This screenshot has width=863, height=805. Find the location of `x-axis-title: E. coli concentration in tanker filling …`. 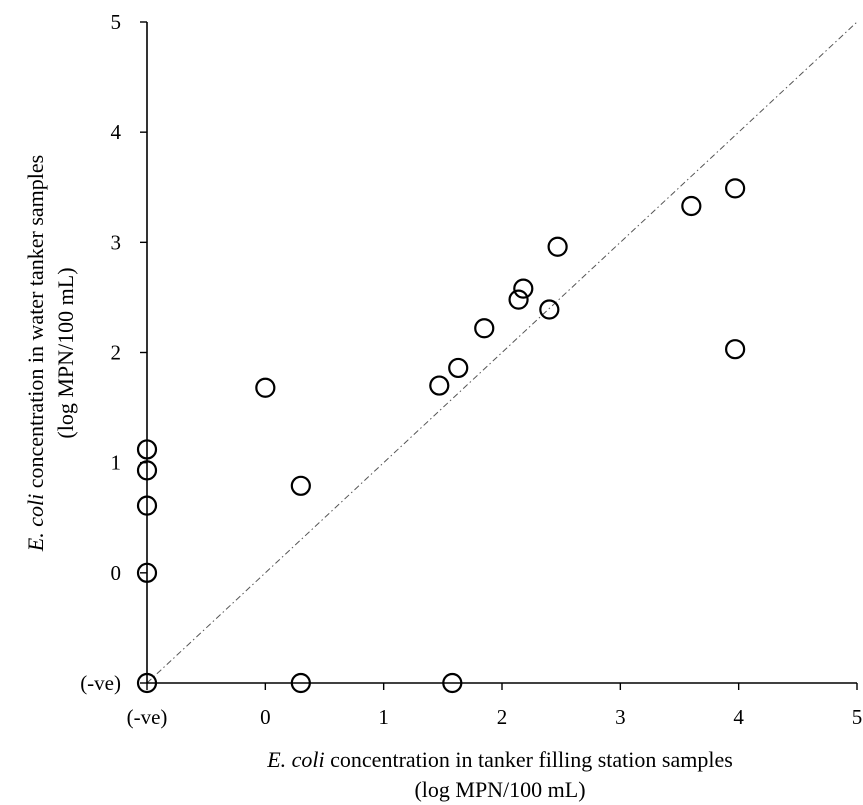

x-axis-title: E. coli concentration in tanker filling … is located at coordinates (499, 759).